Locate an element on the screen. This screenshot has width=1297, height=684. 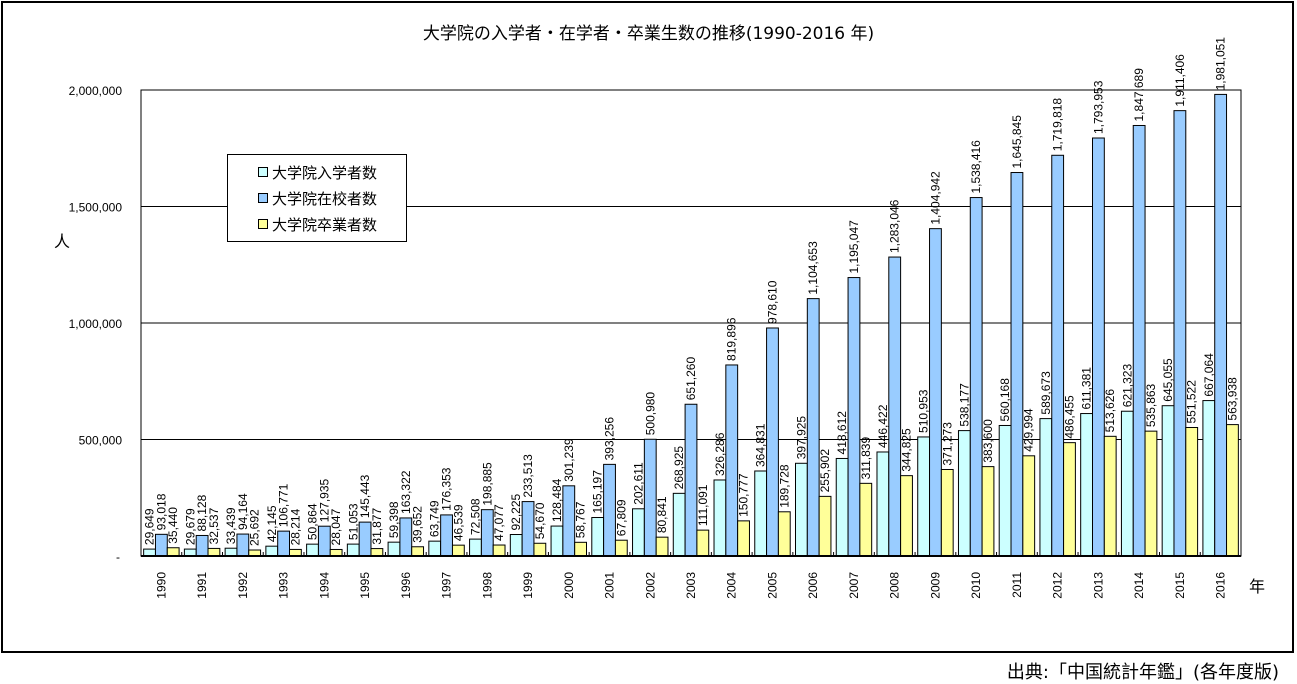
x-tick-label: 2009 is located at coordinates (935, 585).